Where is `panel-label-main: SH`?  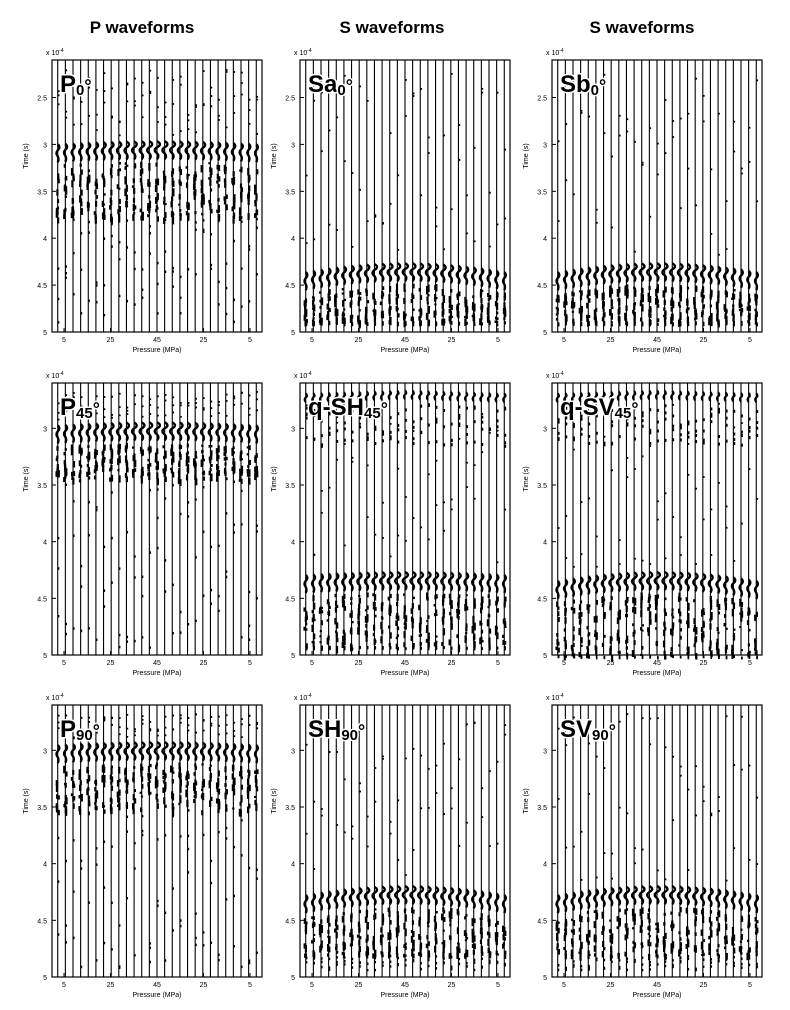
panel-label-main: SH is located at coordinates (324, 729).